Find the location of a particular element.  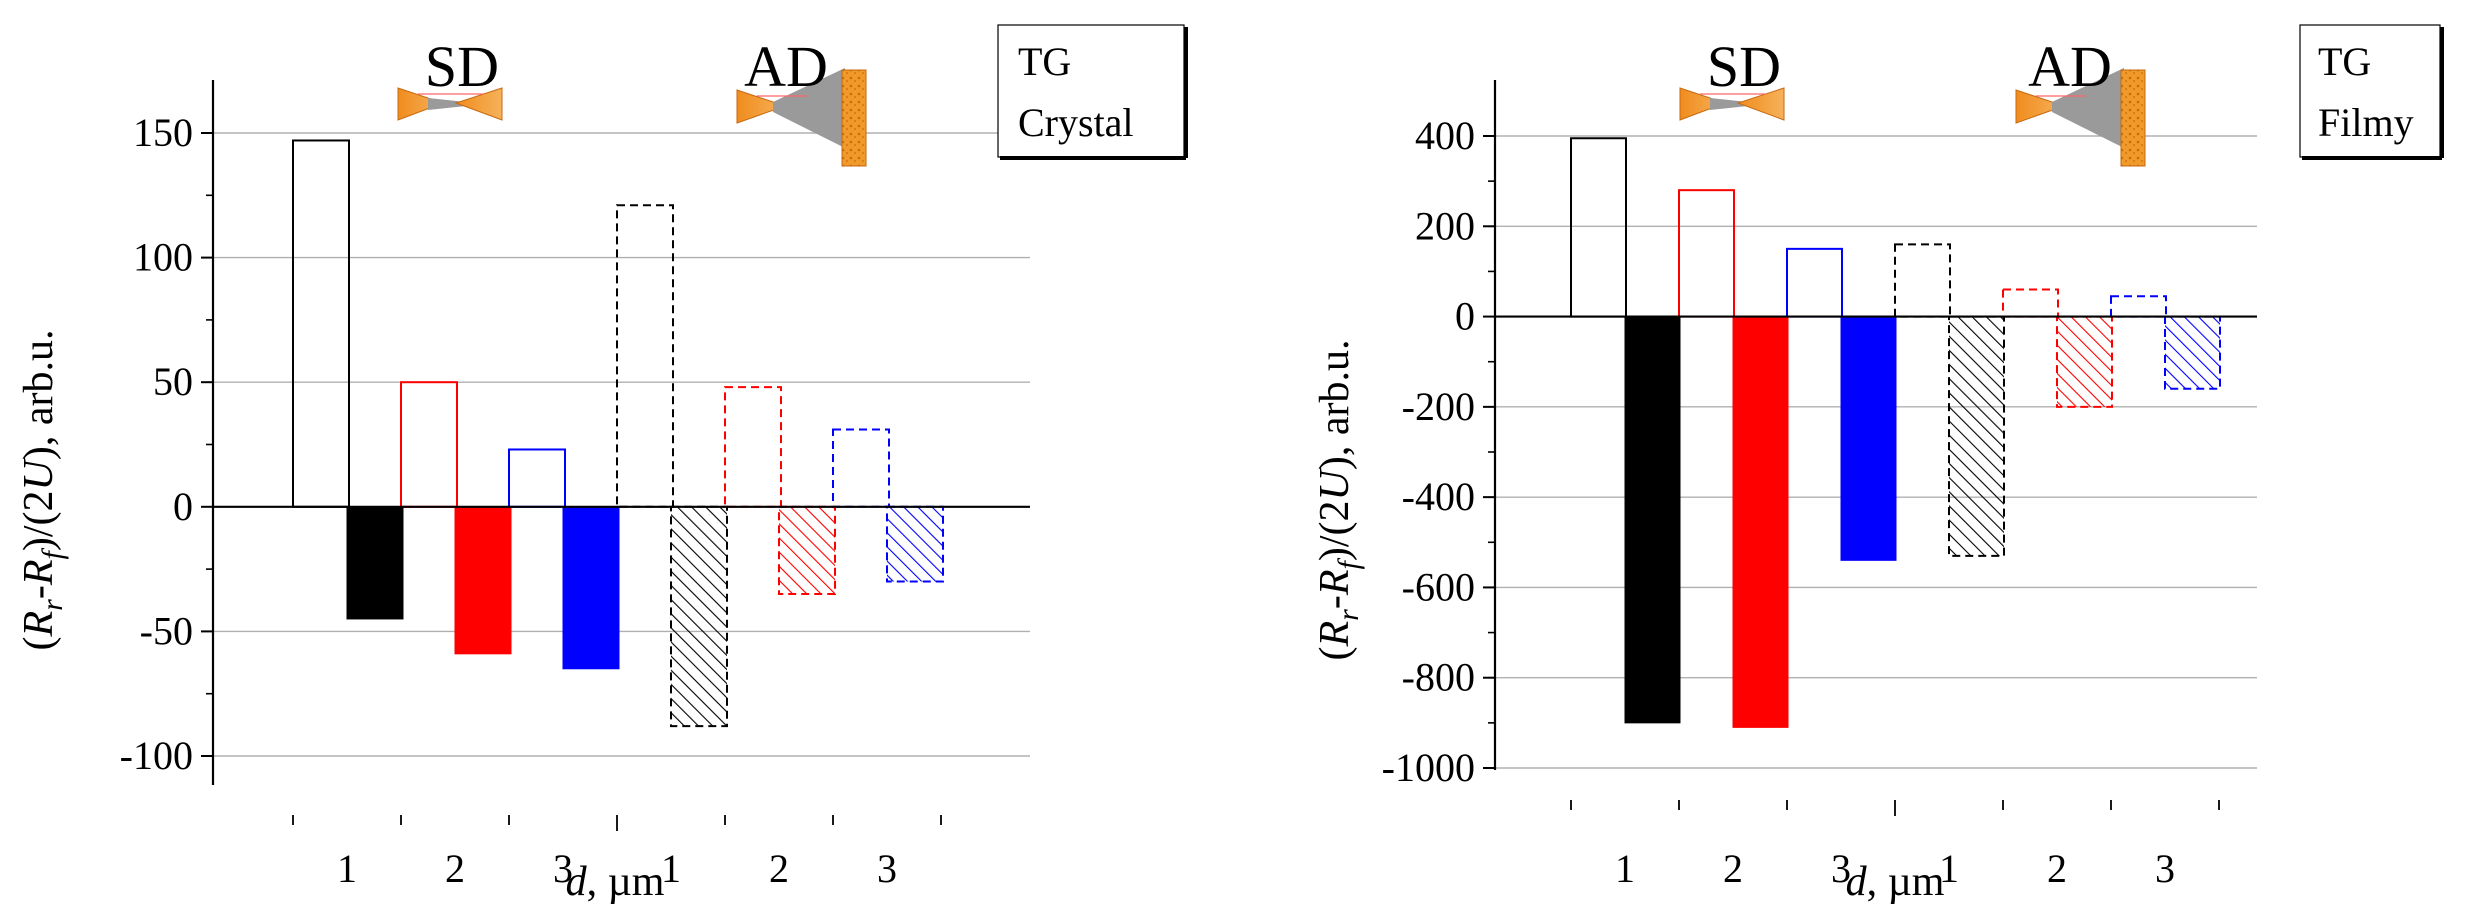

y-tick-label: -100 is located at coordinates (156, 755).